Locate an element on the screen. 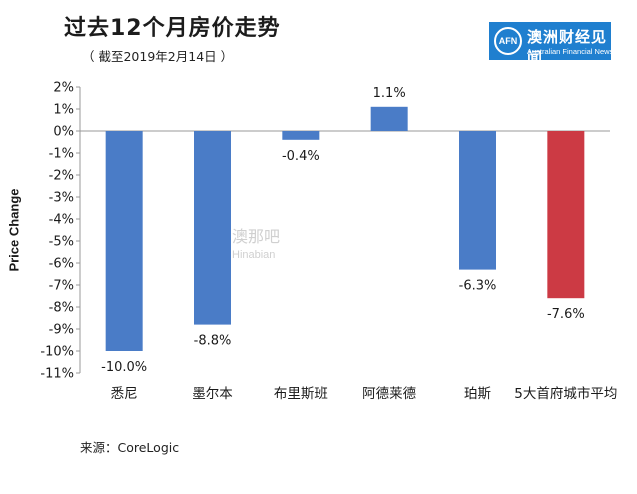 The width and height of the screenshot is (637, 494). afn-logo: AFN 澳洲财经见闻 Australian Financial News is located at coordinates (551, 44).